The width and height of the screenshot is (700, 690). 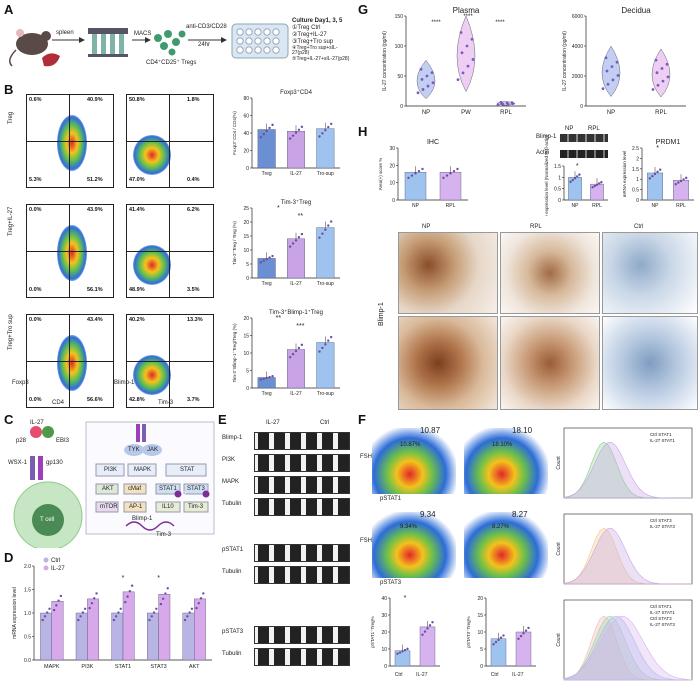 What do you see at coordinates (399, 675) in the screenshot?
I see `x-tick-label: Ctrl` at bounding box center [399, 675].